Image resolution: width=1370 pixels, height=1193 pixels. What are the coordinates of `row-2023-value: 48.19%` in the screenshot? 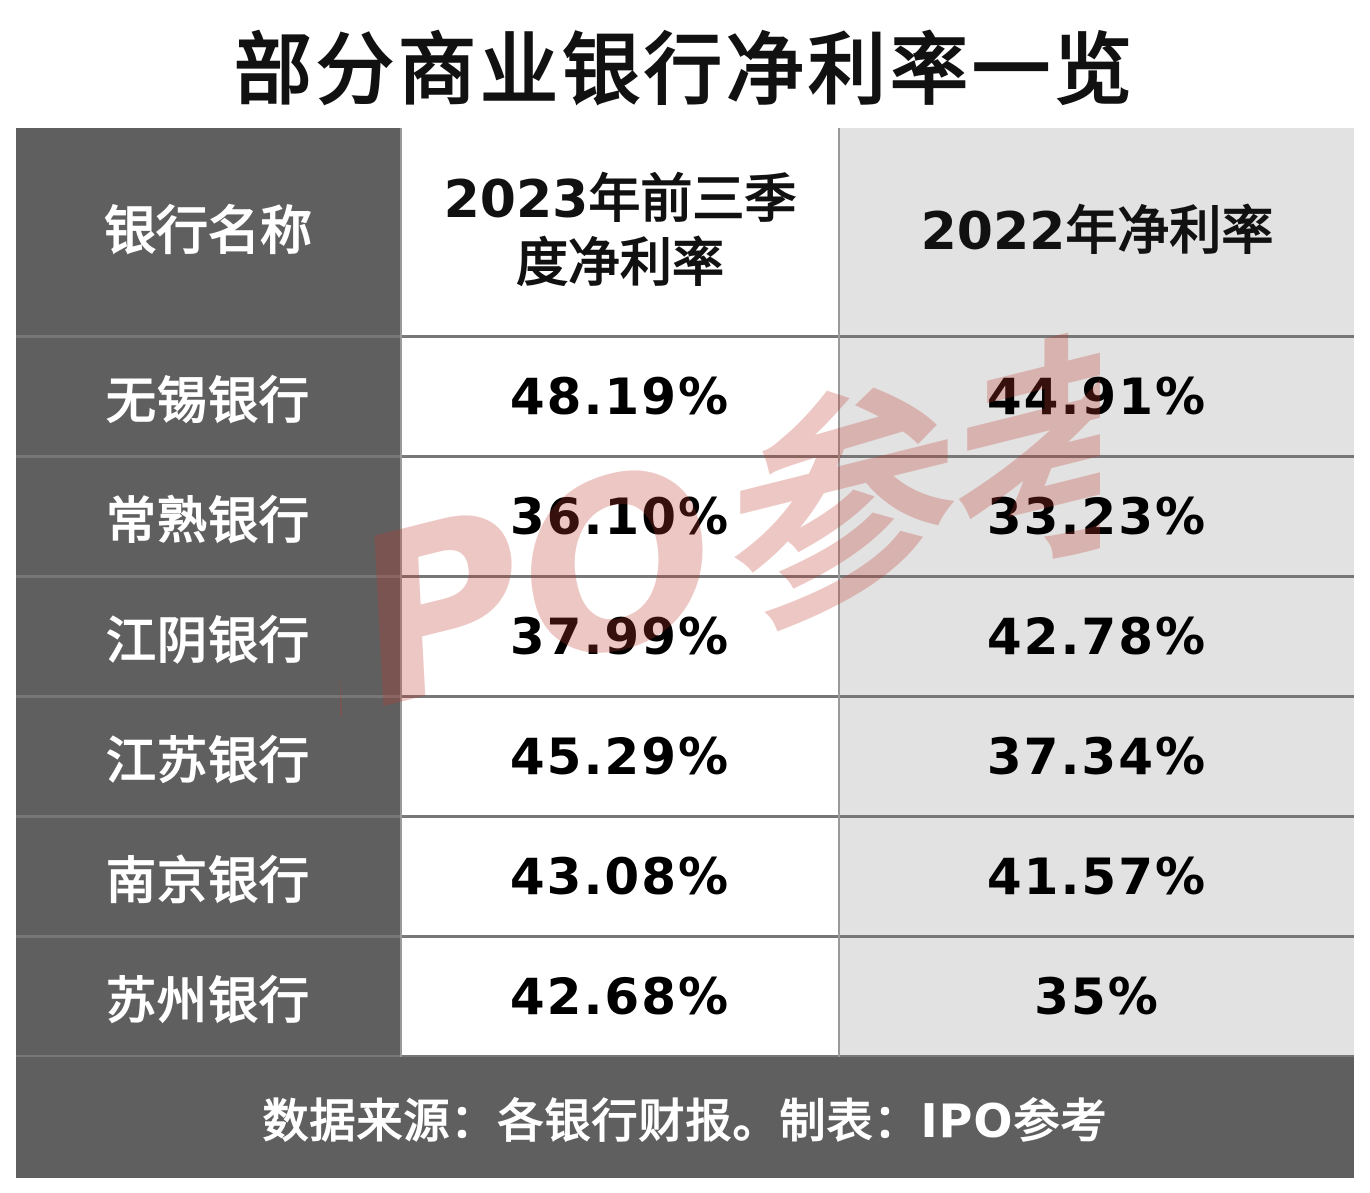 It's located at (620, 396).